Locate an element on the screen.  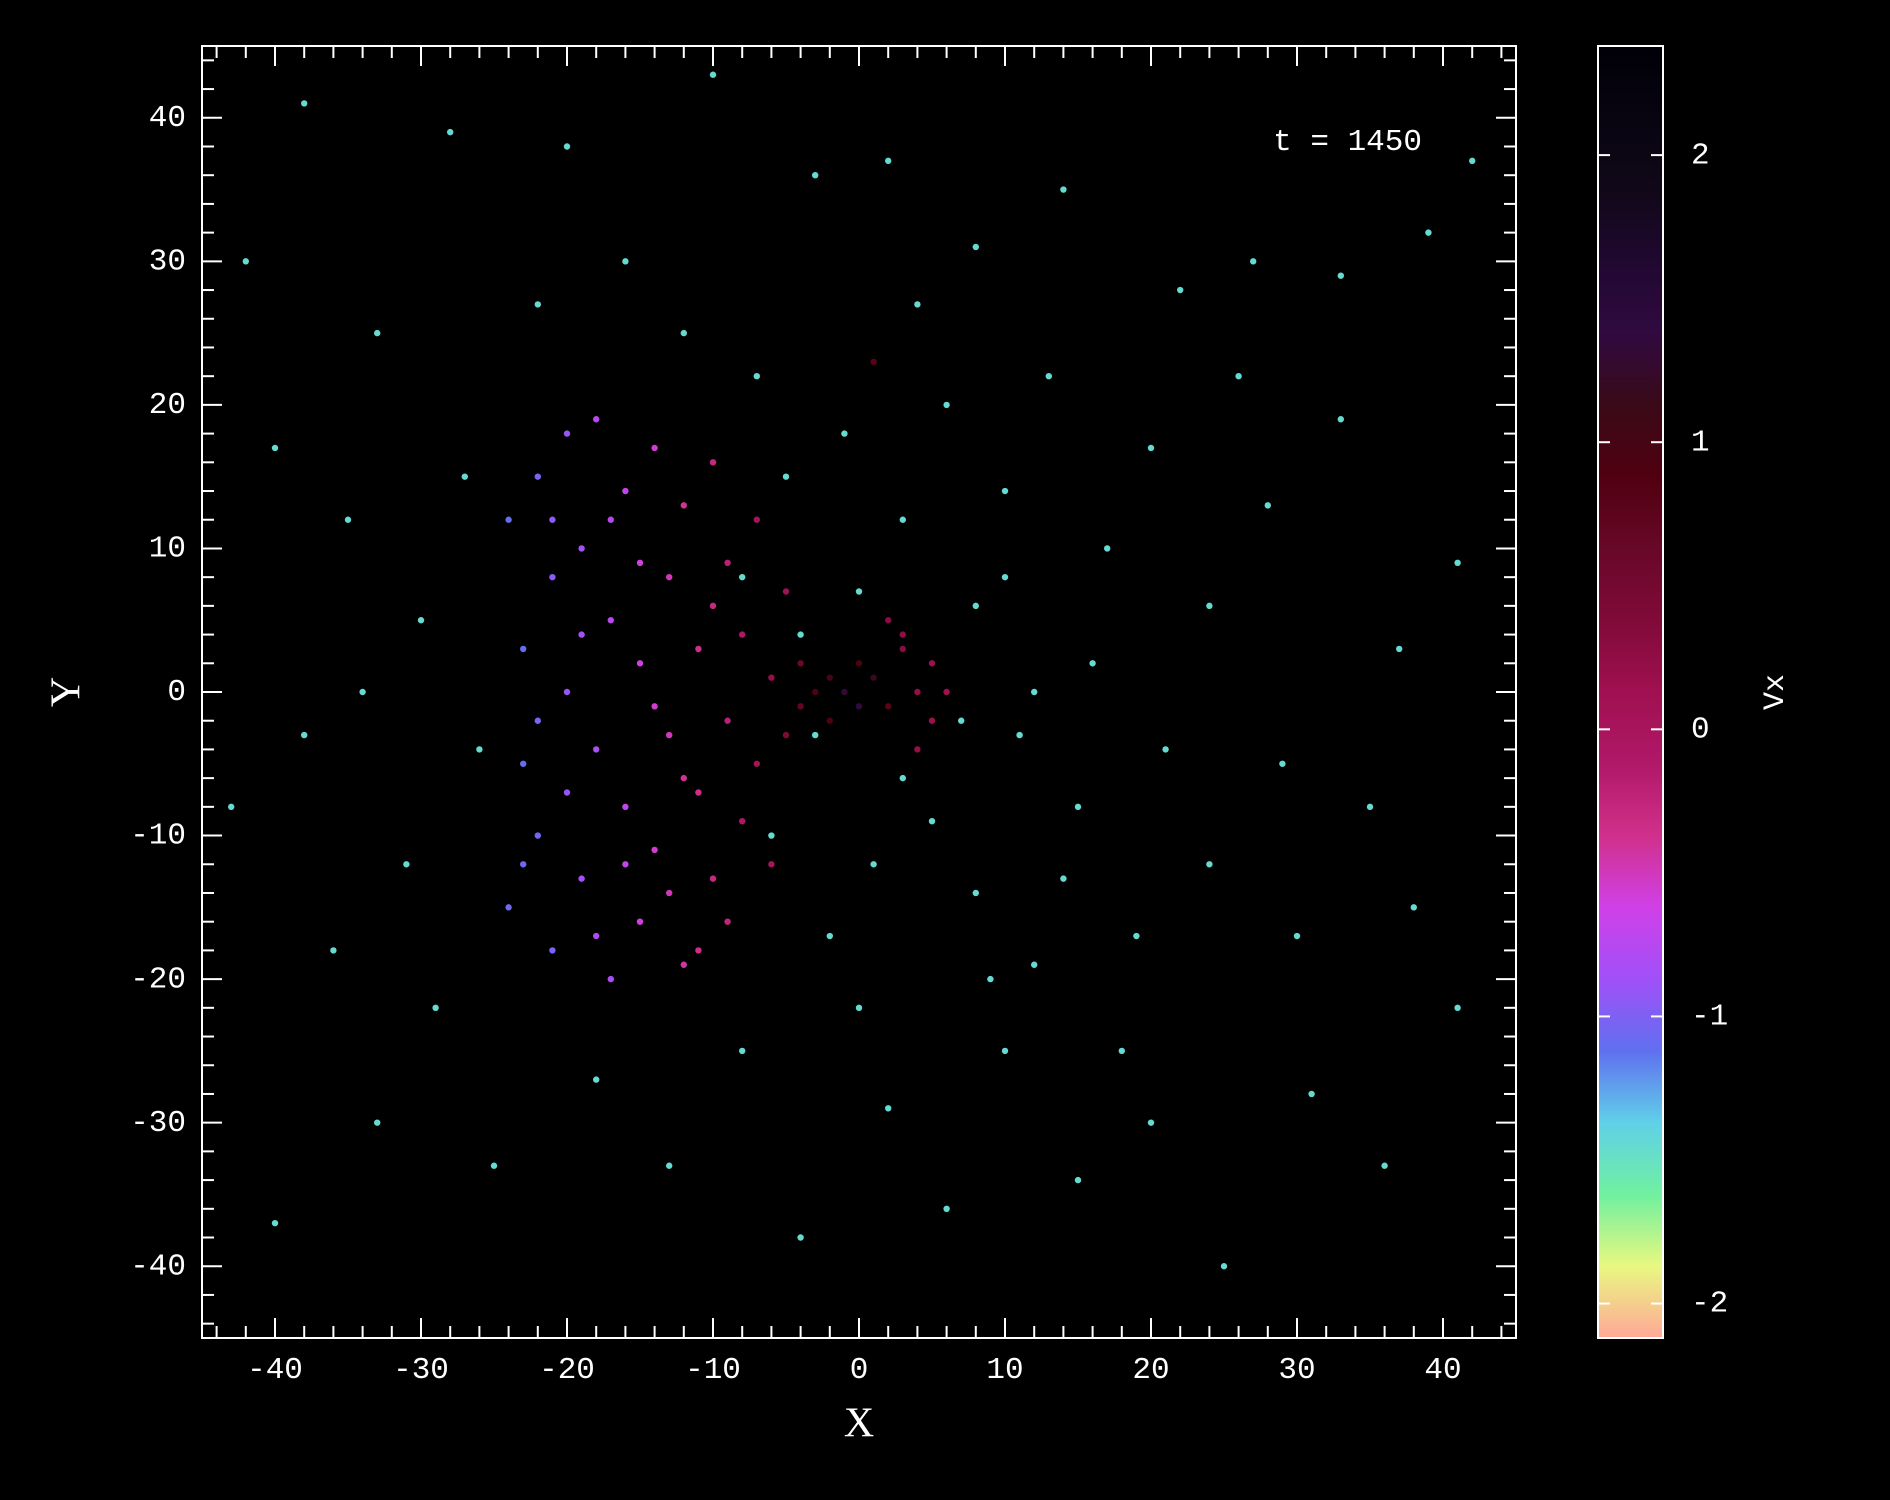
y-tick-label: 30 is located at coordinates (167, 262).